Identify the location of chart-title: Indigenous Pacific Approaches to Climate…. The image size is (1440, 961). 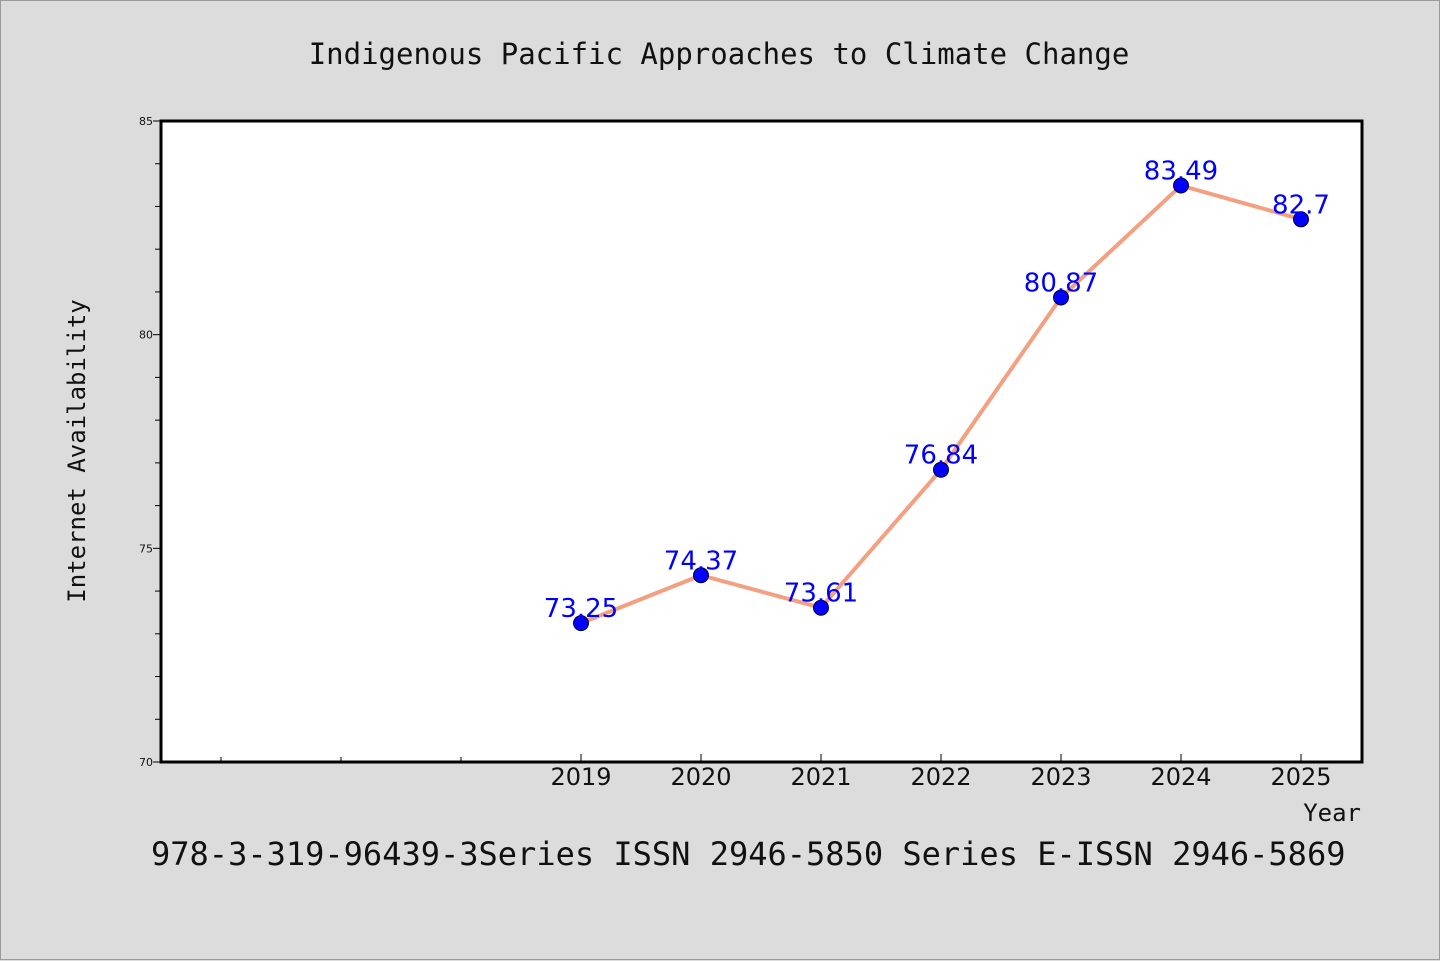
(719, 54).